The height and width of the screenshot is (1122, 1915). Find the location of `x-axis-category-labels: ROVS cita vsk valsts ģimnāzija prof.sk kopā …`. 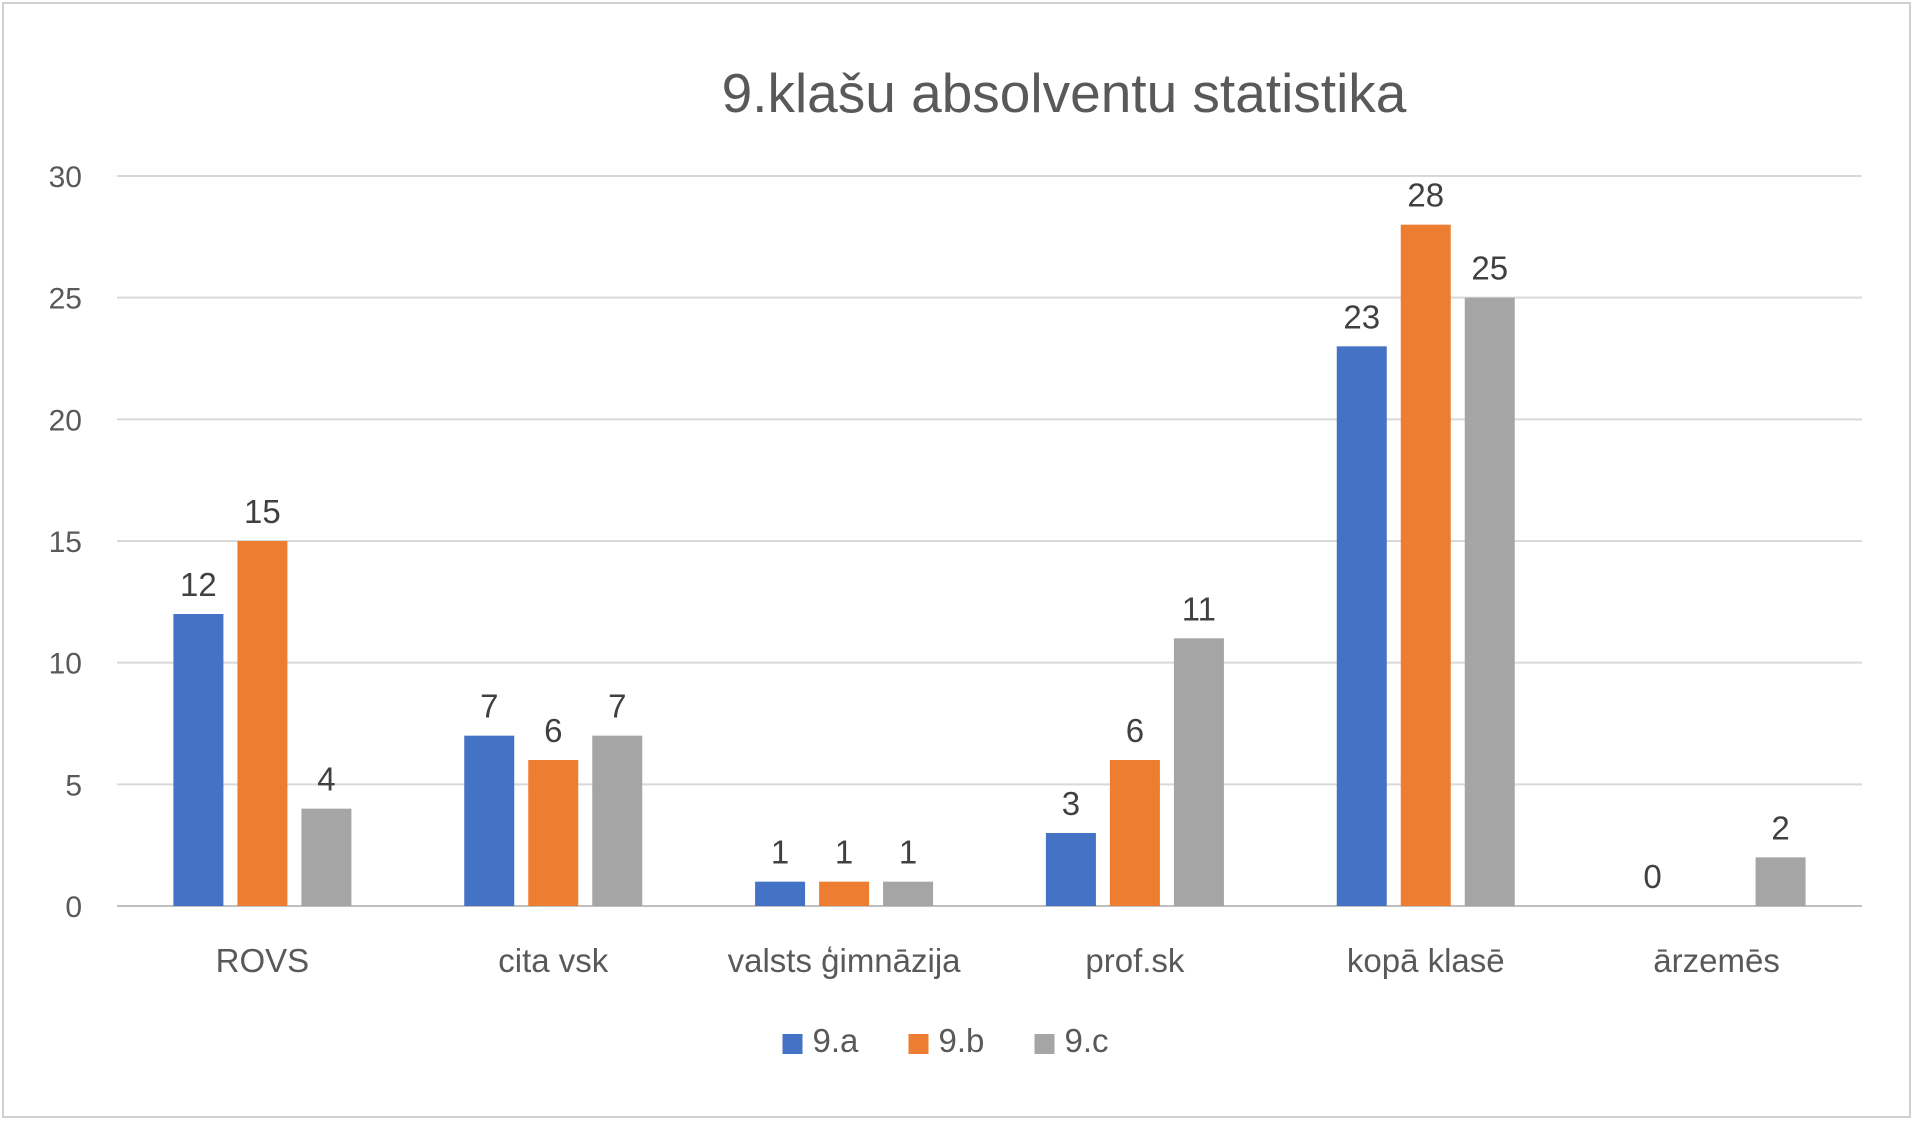

x-axis-category-labels: ROVS cita vsk valsts ģimnāzija prof.sk kopā … is located at coordinates (998, 960).